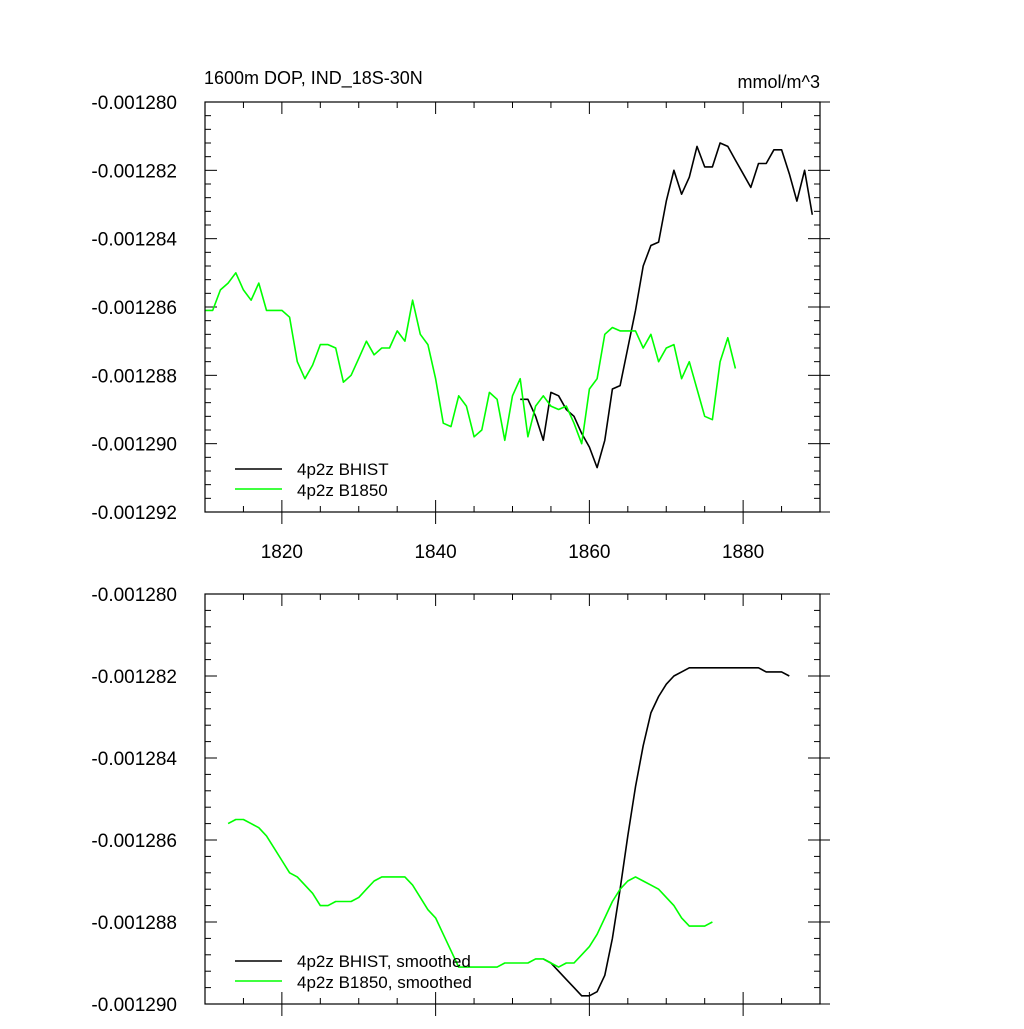 Image resolution: width=1024 pixels, height=1029 pixels. I want to click on legend-label-bhist: 4p2z BHIST, so click(343, 469).